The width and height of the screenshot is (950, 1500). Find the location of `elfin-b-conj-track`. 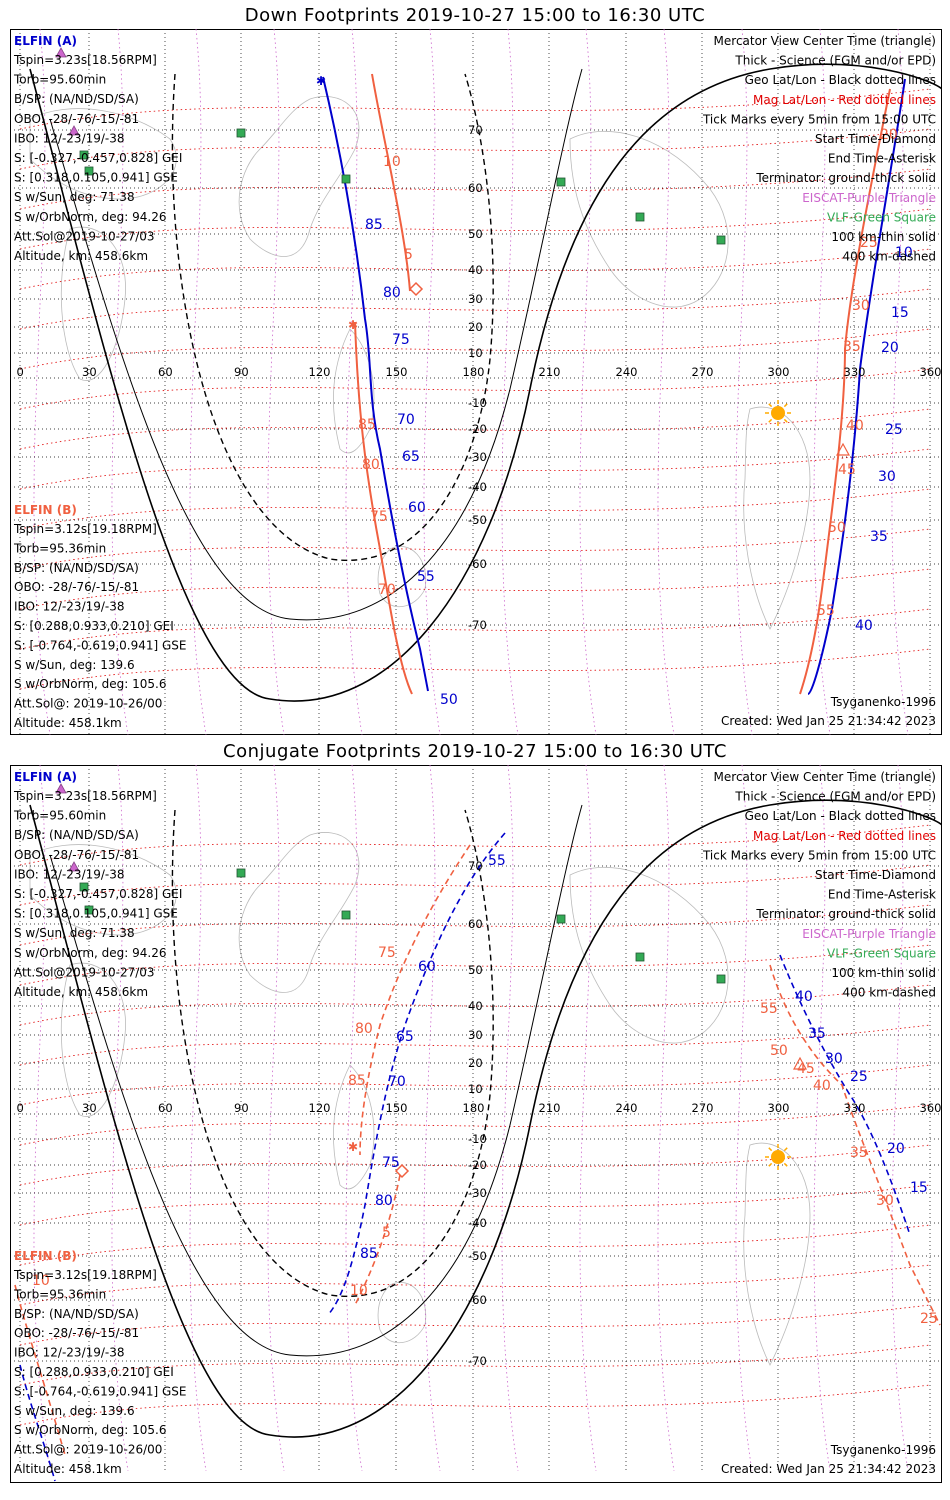

elfin-b-conj-track is located at coordinates (415, 1000).